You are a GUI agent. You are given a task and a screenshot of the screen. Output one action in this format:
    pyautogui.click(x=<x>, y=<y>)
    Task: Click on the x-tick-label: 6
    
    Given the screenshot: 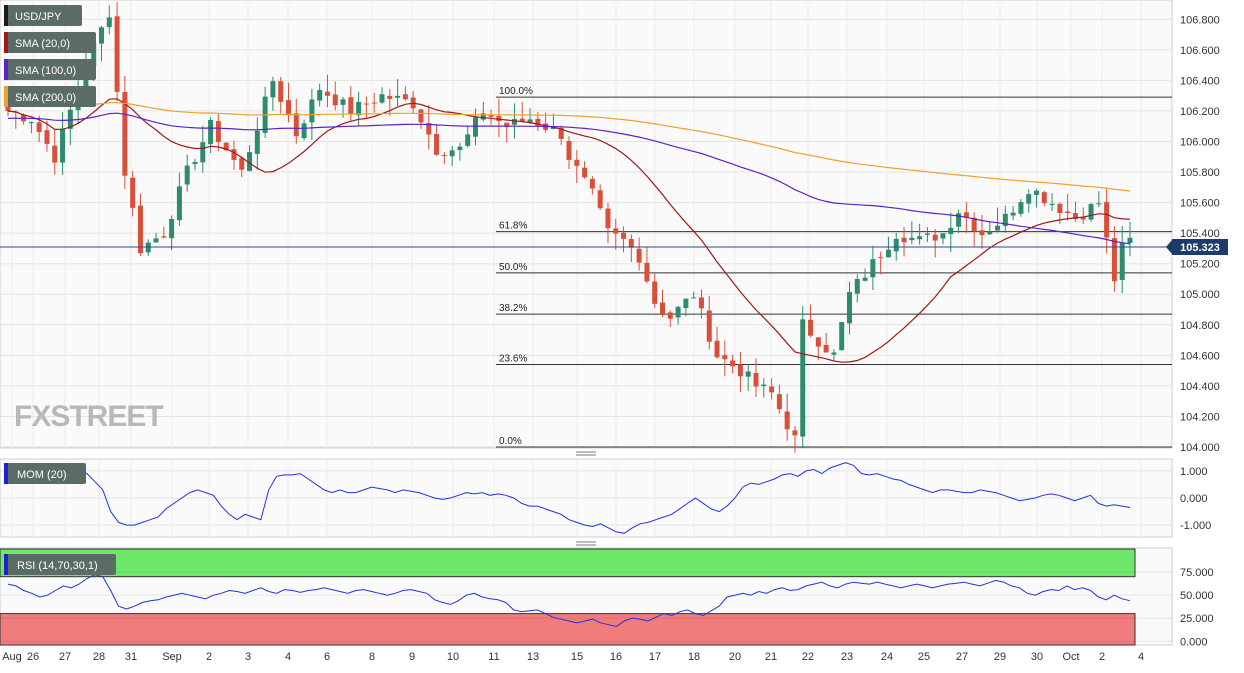 What is the action you would take?
    pyautogui.click(x=327, y=657)
    